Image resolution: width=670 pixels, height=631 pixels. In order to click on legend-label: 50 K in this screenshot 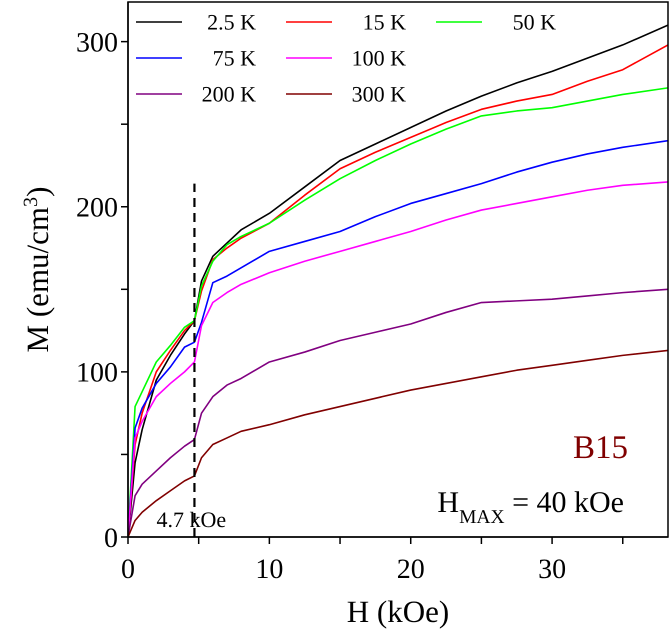, I will do `click(534, 22)`.